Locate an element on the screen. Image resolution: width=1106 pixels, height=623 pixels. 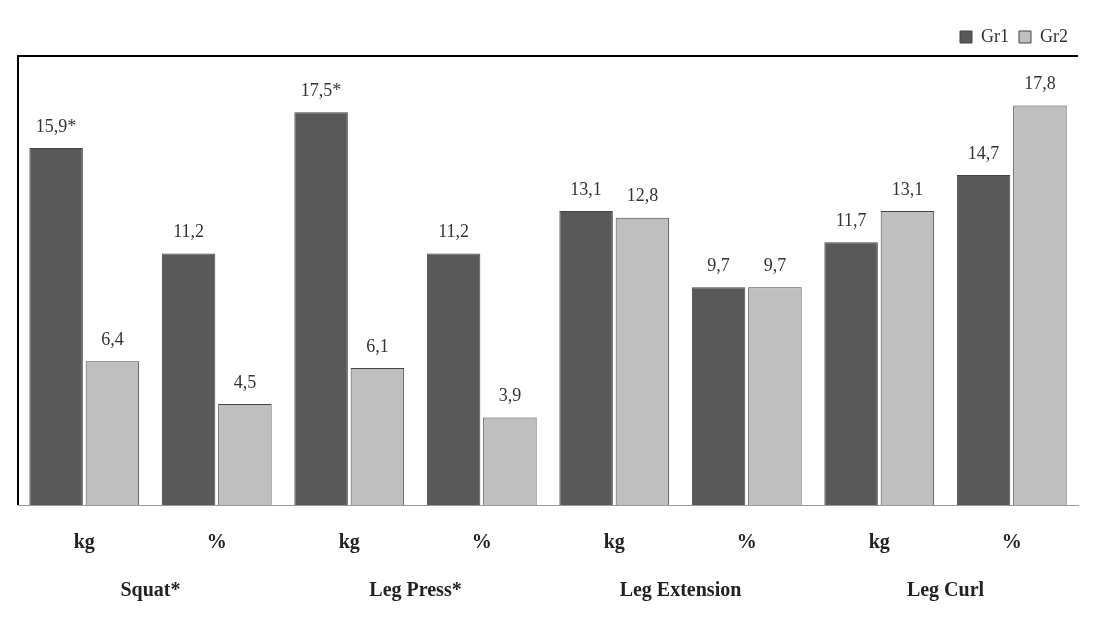
data-label: 6,4 is located at coordinates (112, 339).